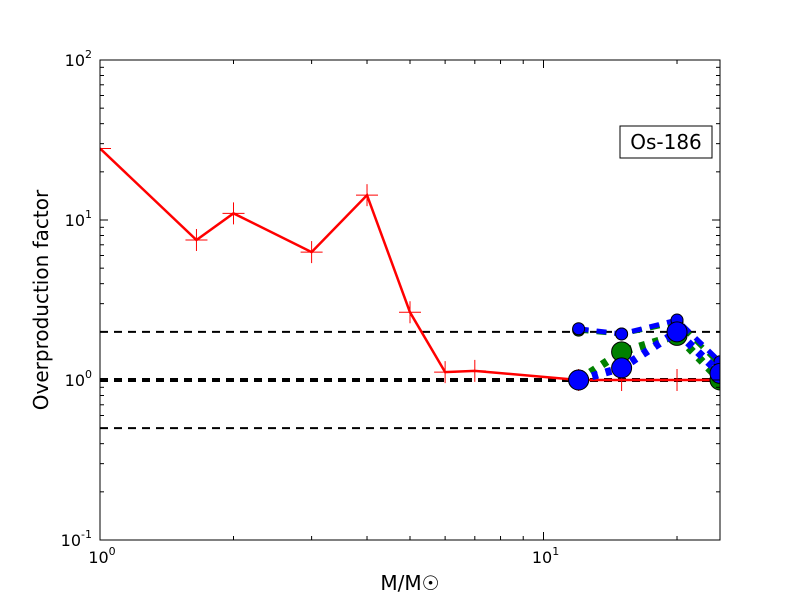  I want to click on annotation-box: Os-186, so click(666, 142).